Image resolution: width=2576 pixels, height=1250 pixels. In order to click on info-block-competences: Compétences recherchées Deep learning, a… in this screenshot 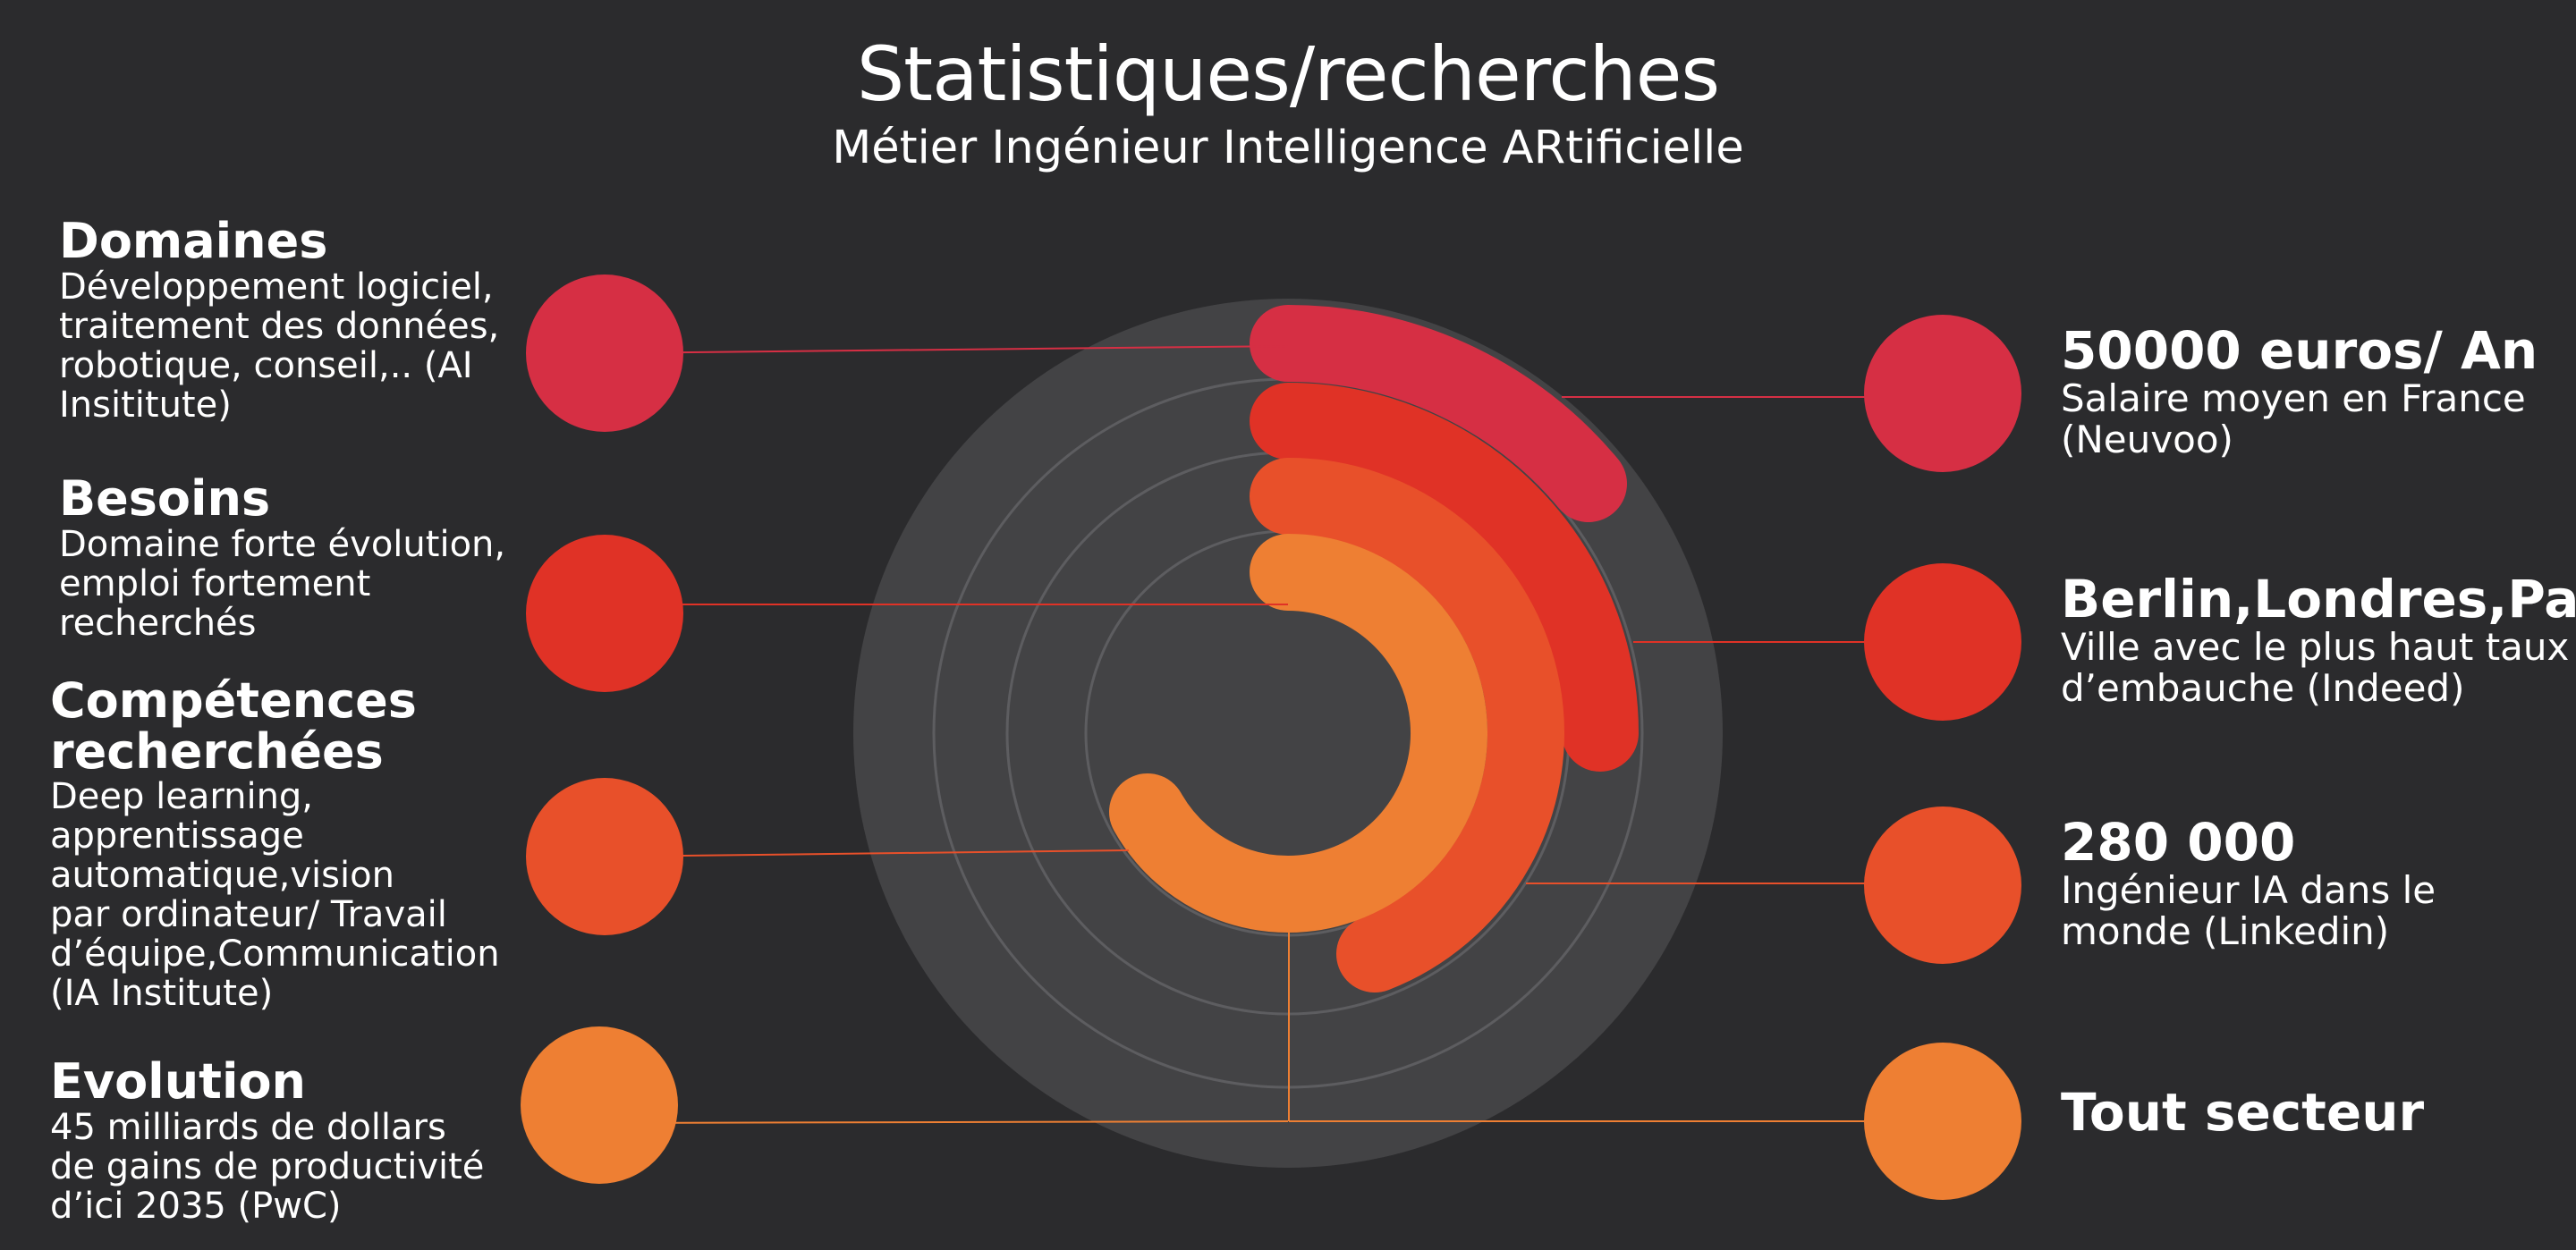, I will do `click(275, 843)`.